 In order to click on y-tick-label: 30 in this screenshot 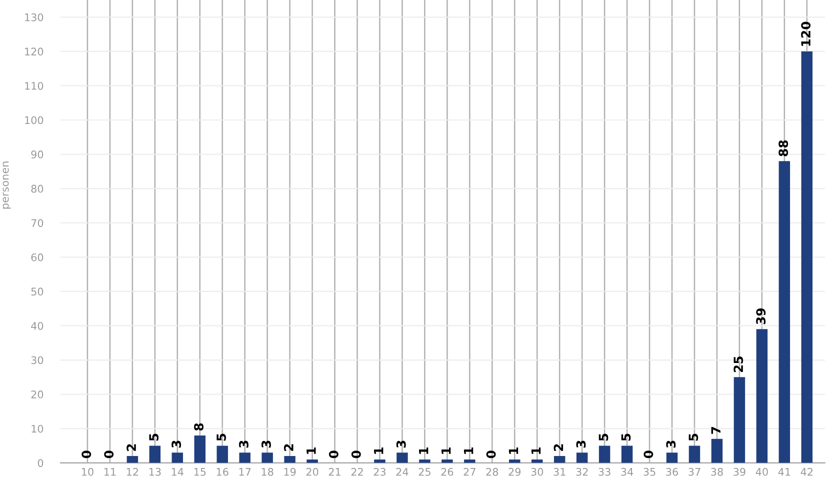, I will do `click(37, 360)`.